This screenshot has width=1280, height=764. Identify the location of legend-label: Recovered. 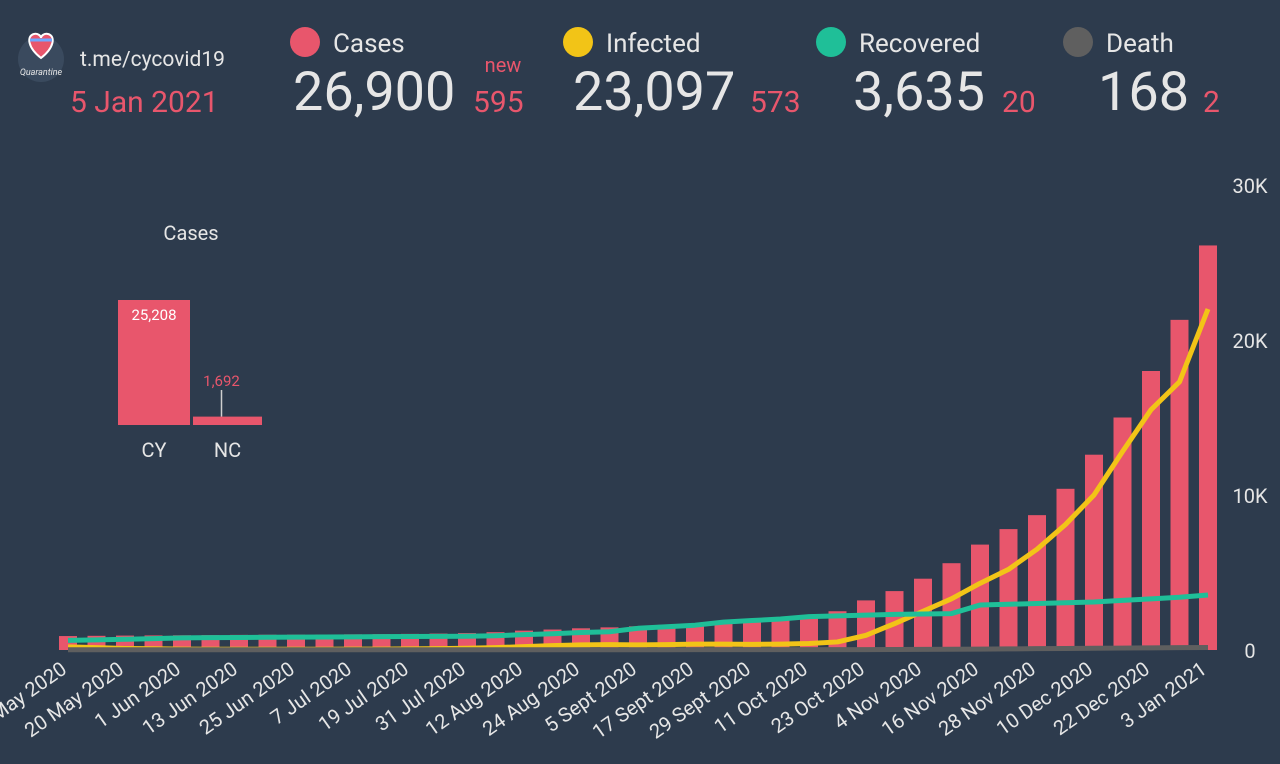
(919, 44).